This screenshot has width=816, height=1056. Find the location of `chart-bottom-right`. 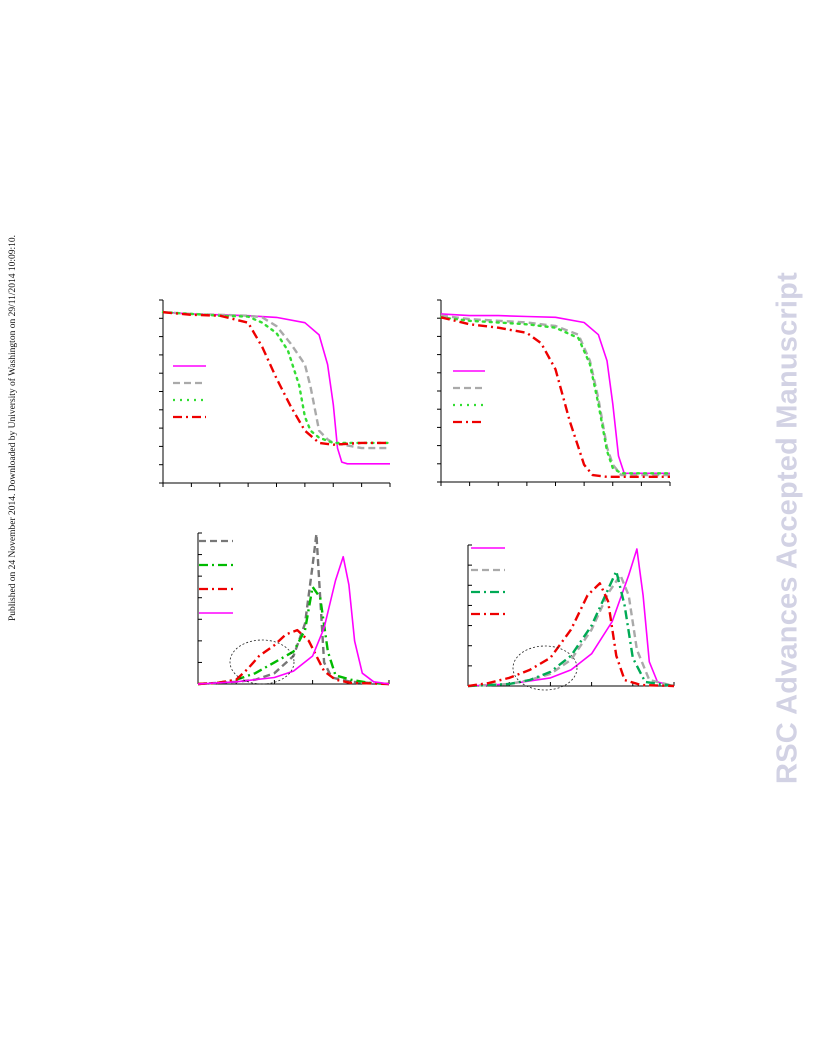

chart-bottom-right is located at coordinates (571, 617).